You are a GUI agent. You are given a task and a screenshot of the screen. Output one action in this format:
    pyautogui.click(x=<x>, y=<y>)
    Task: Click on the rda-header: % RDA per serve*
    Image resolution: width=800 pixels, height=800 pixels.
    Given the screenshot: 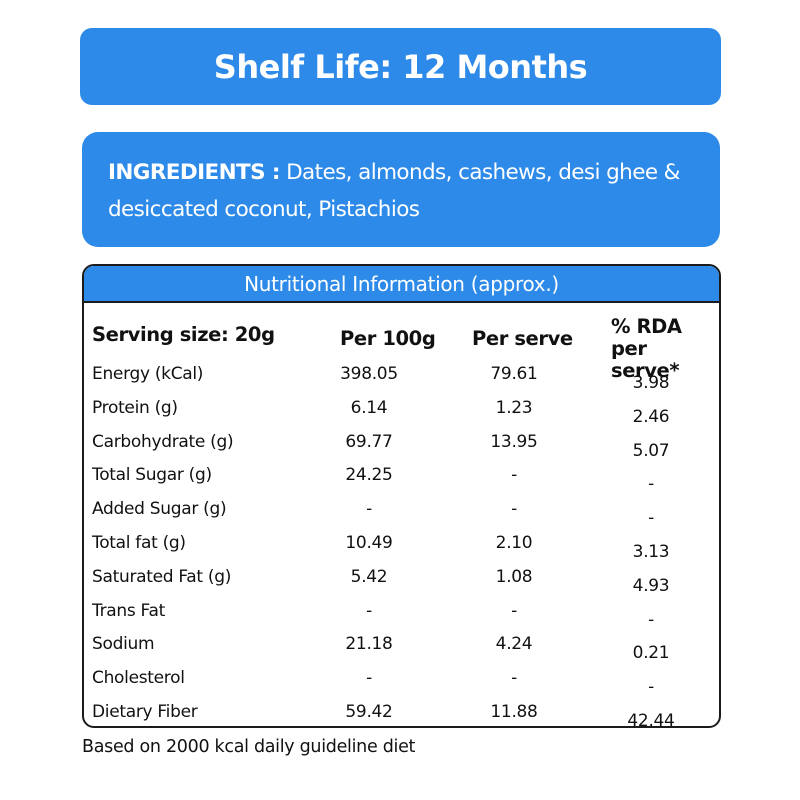 What is the action you would take?
    pyautogui.click(x=665, y=349)
    